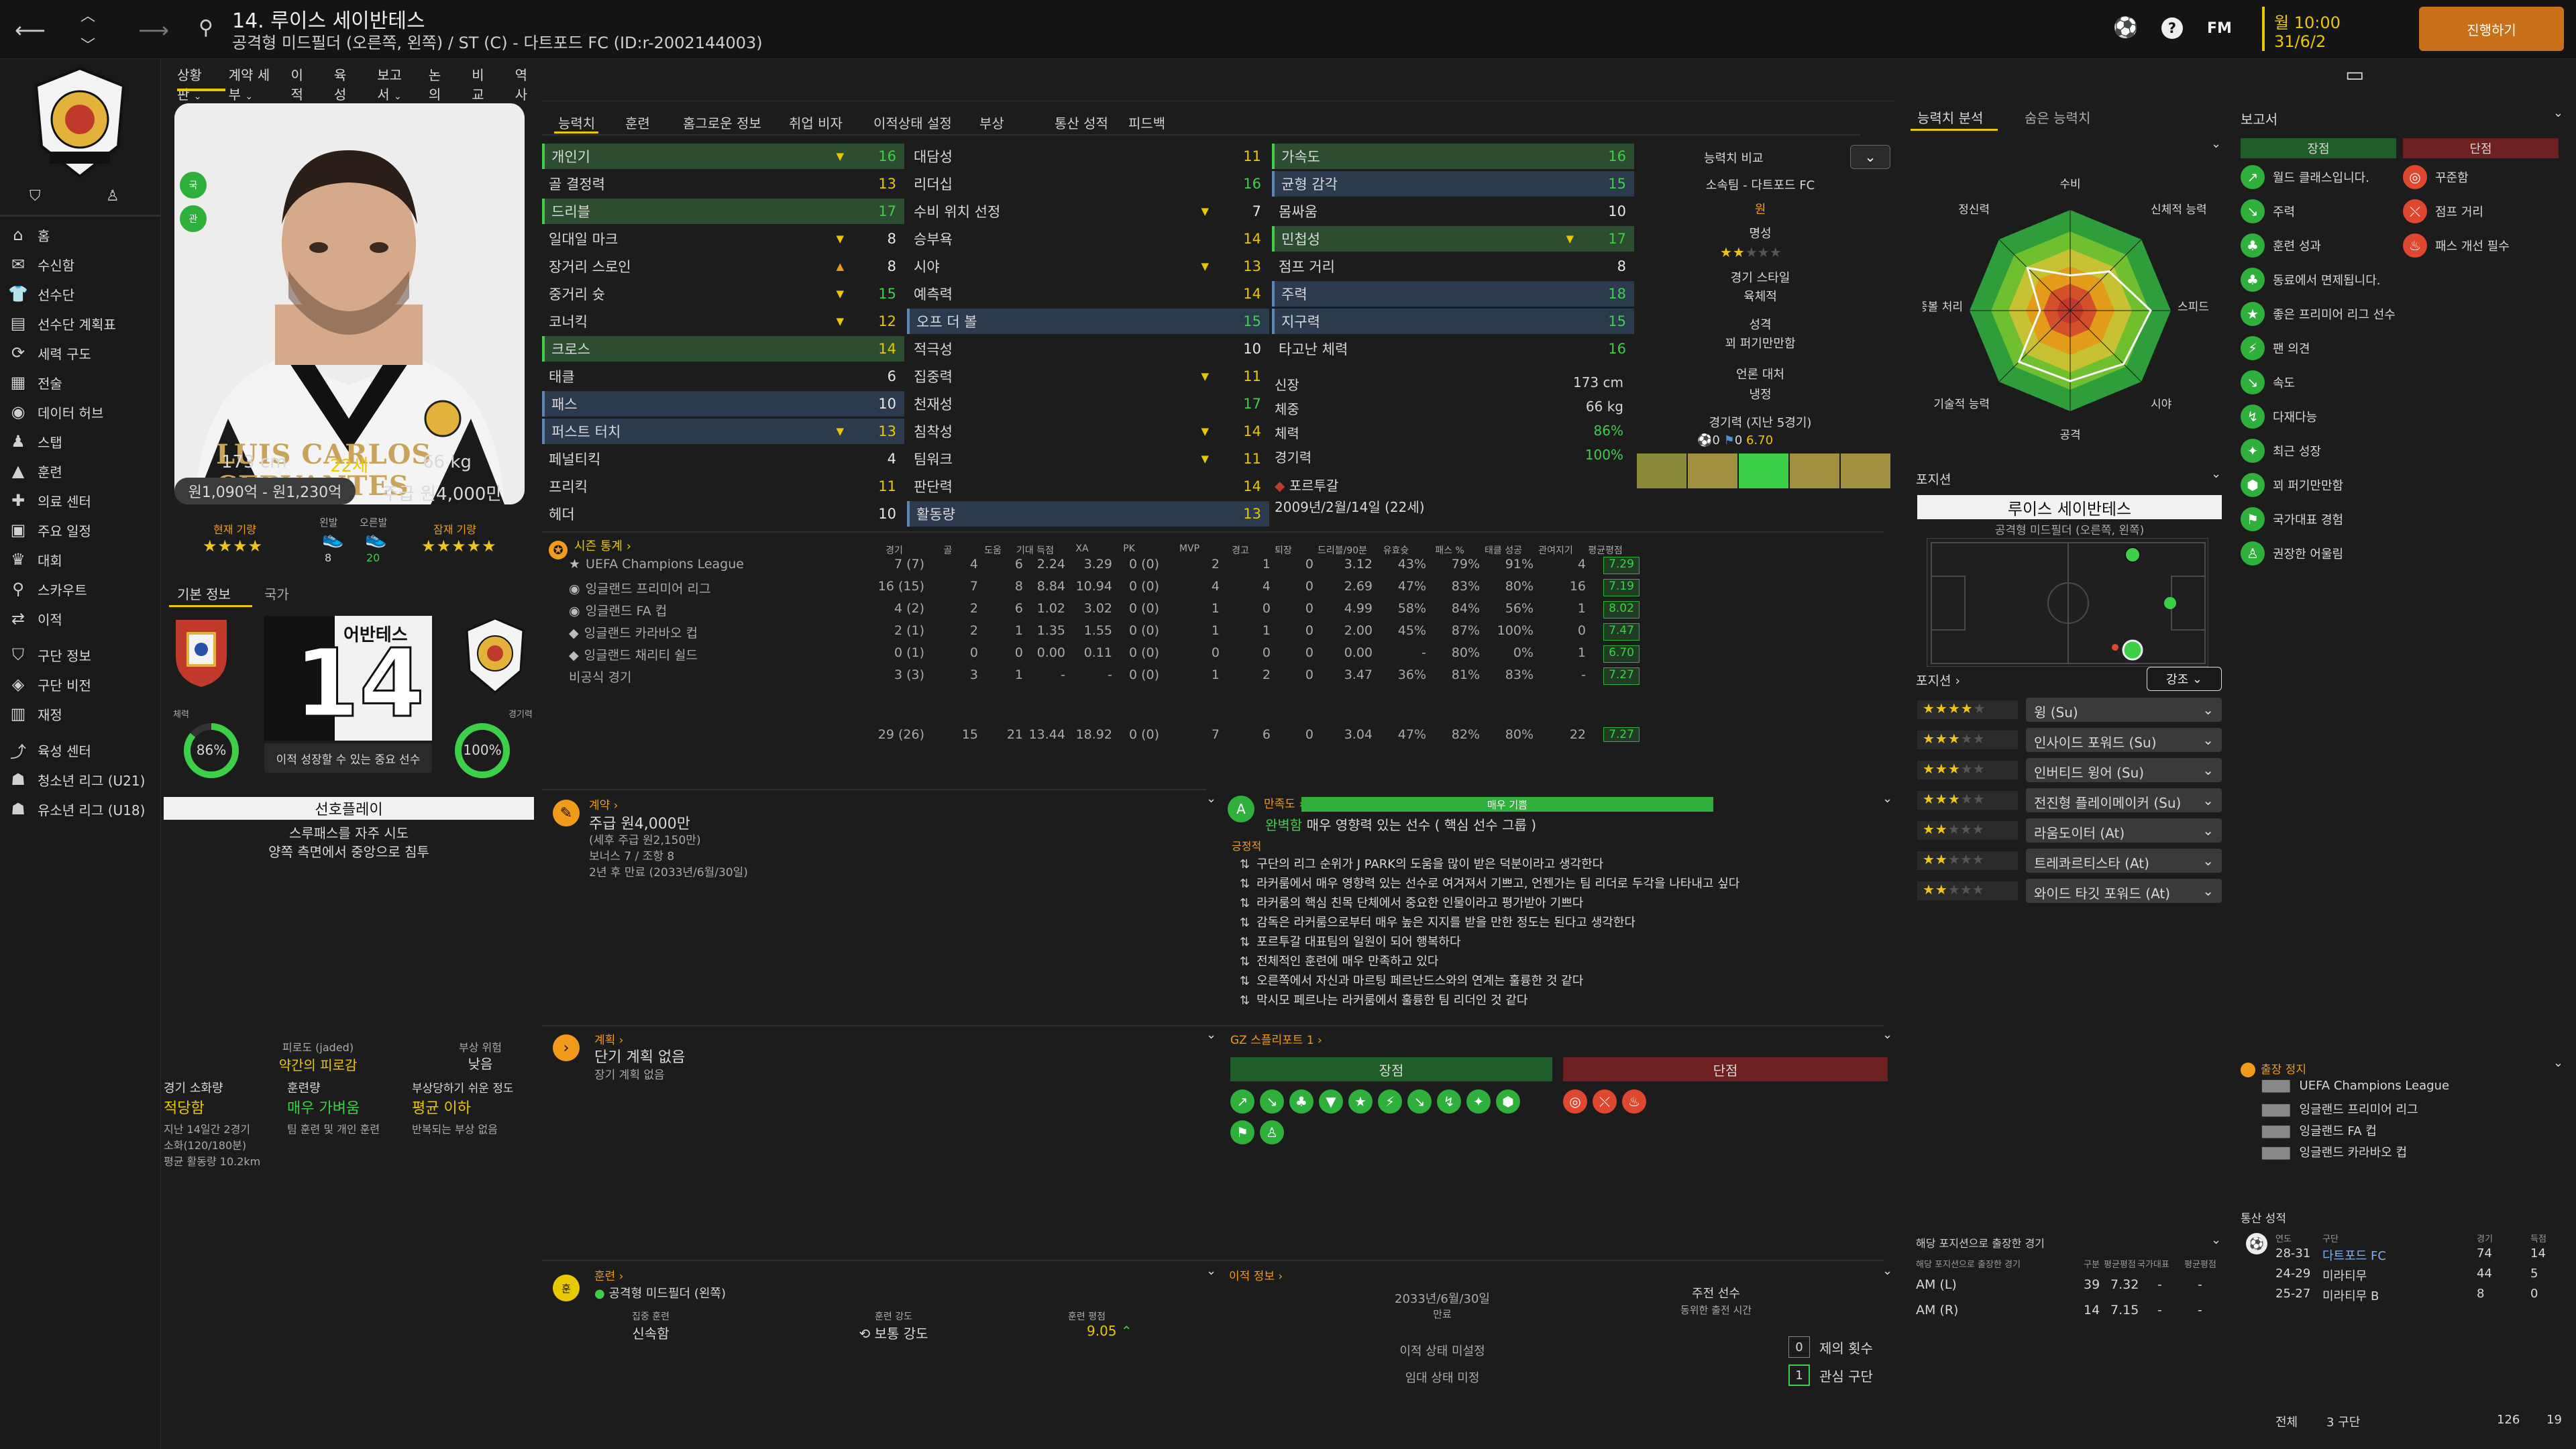  Describe the element at coordinates (2279, 417) in the screenshot. I see `report-pro-item: ↯ 다재다능` at that location.